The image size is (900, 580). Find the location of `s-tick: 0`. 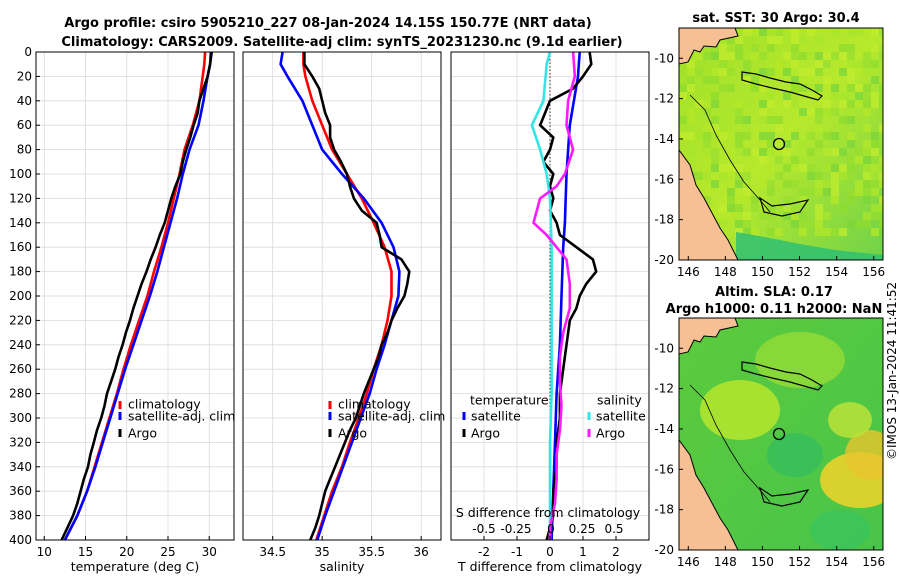

s-tick: 0 is located at coordinates (551, 529).